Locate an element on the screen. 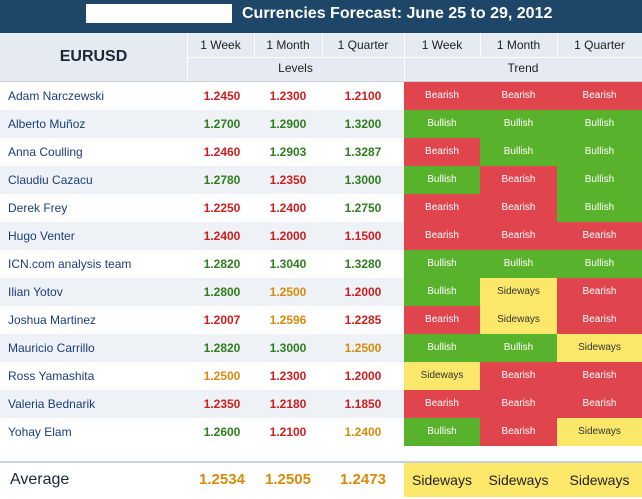  analyst-name: Alberto Muñoz is located at coordinates (47, 124).